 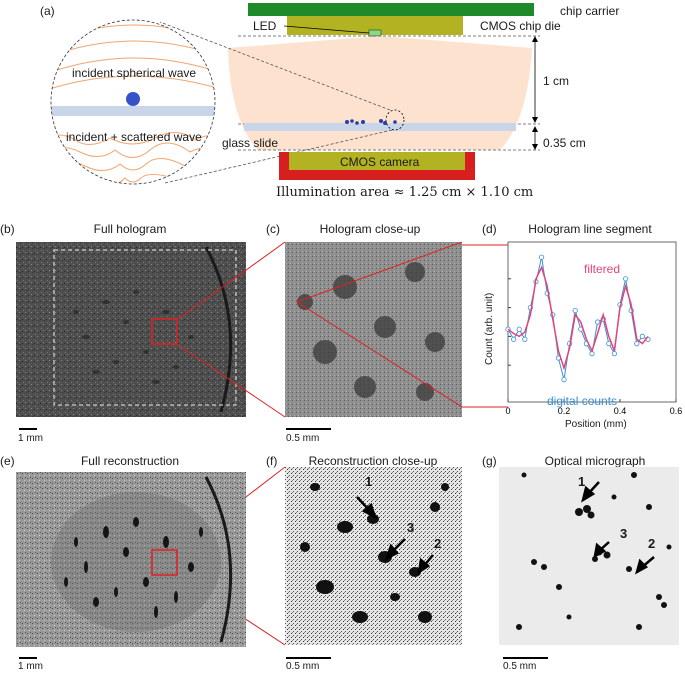 What do you see at coordinates (582, 481) in the screenshot?
I see `marker-g-1: 1` at bounding box center [582, 481].